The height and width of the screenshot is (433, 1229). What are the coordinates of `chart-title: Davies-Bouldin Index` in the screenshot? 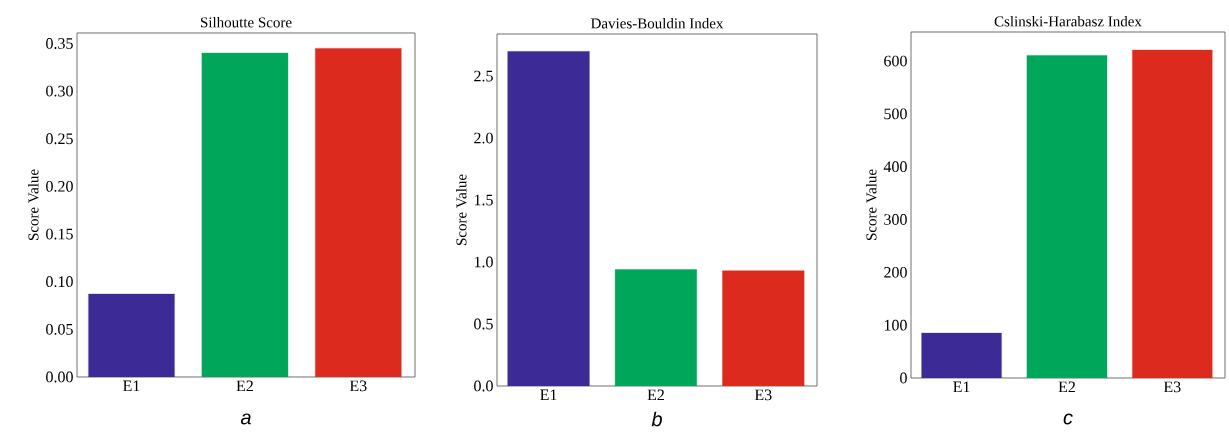 It's located at (657, 23).